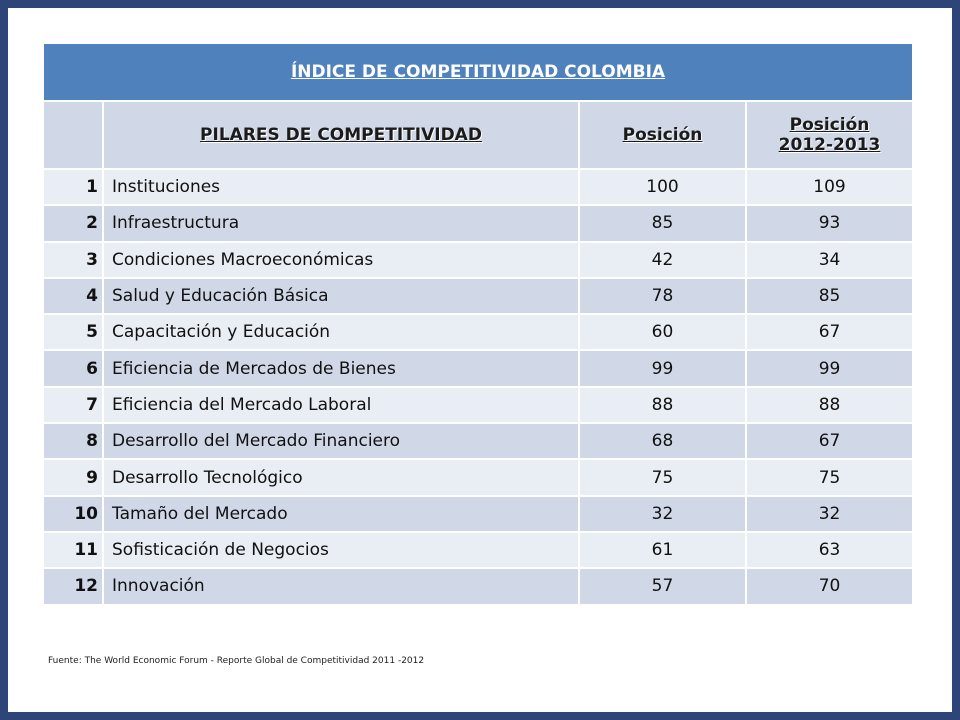  I want to click on table-row: 1 Instituciones 100 109, so click(478, 187).